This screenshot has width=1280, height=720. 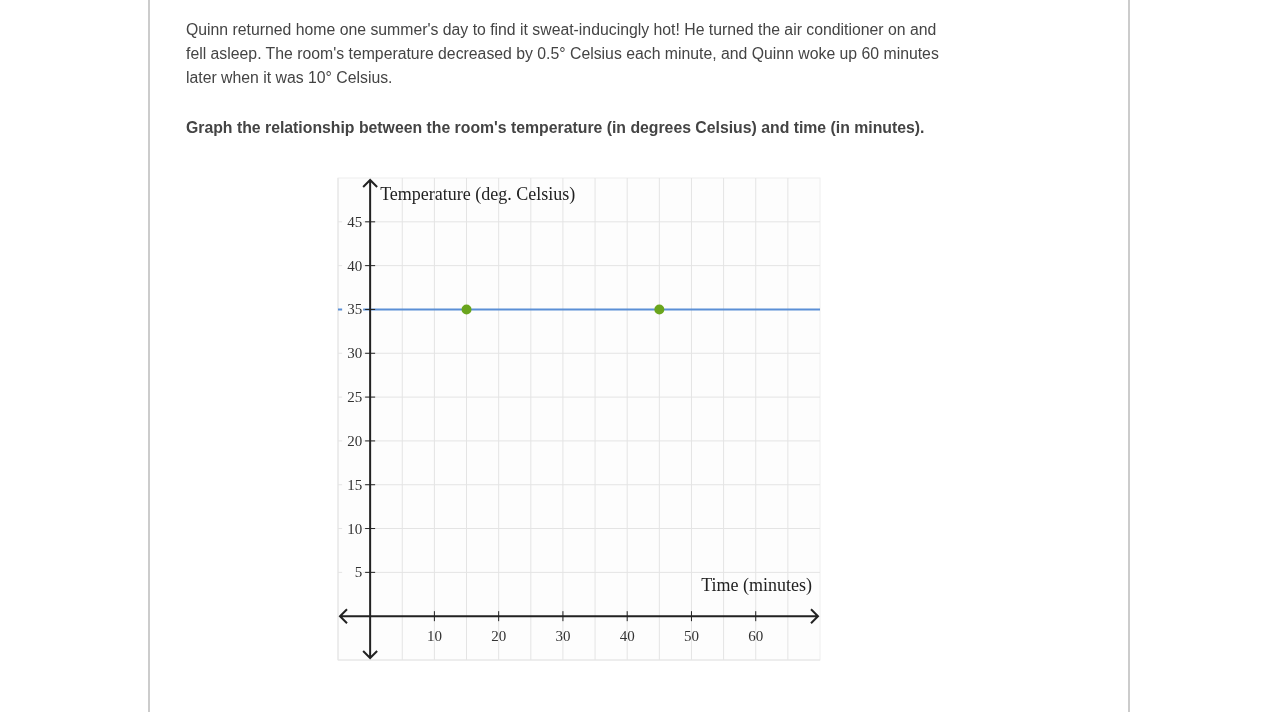 What do you see at coordinates (355, 528) in the screenshot?
I see `y-tick-label: 10` at bounding box center [355, 528].